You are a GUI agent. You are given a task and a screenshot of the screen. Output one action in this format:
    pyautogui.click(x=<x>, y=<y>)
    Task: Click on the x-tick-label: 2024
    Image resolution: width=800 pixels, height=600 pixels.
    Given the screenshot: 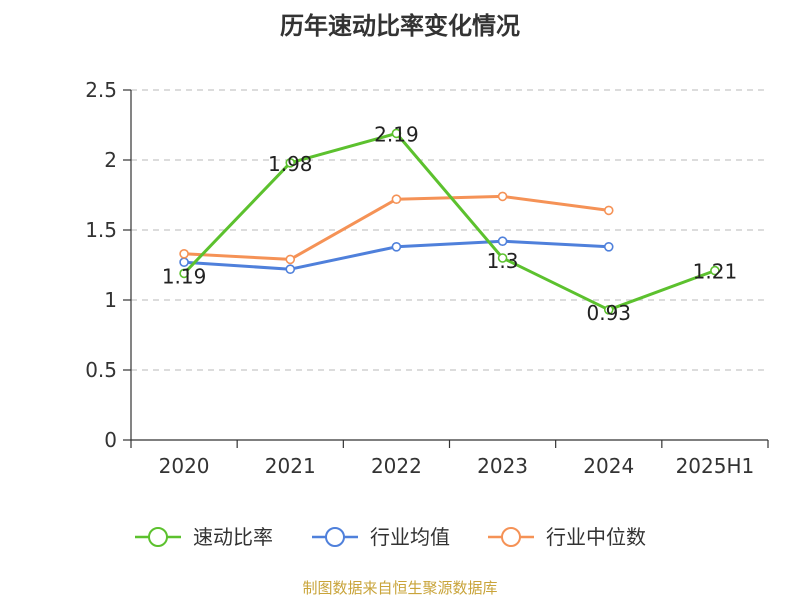 What is the action you would take?
    pyautogui.click(x=608, y=466)
    